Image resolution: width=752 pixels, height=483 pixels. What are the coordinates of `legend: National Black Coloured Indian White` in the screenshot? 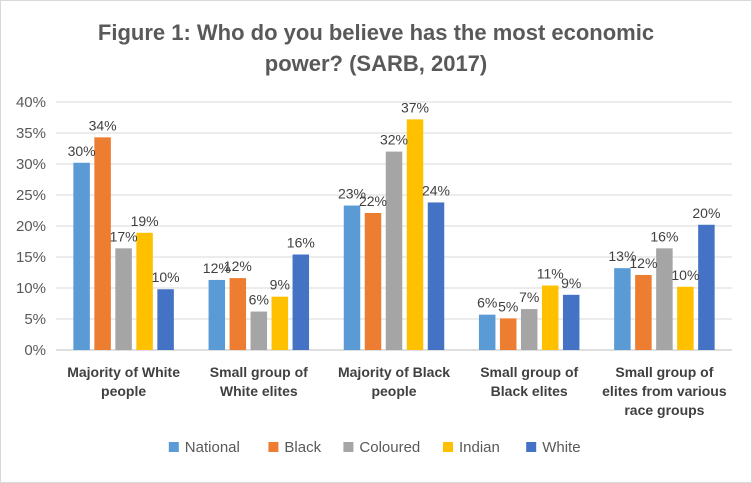 It's located at (374, 447).